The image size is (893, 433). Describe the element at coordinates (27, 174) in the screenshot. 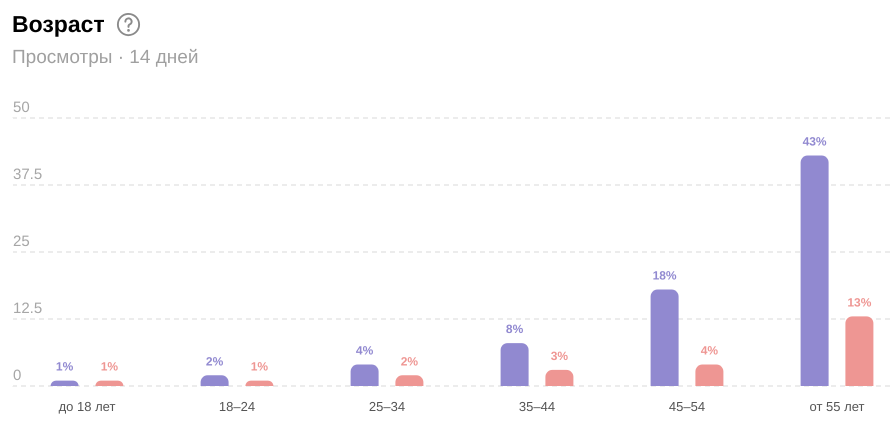

I see `y-tick-label: 37.5` at that location.